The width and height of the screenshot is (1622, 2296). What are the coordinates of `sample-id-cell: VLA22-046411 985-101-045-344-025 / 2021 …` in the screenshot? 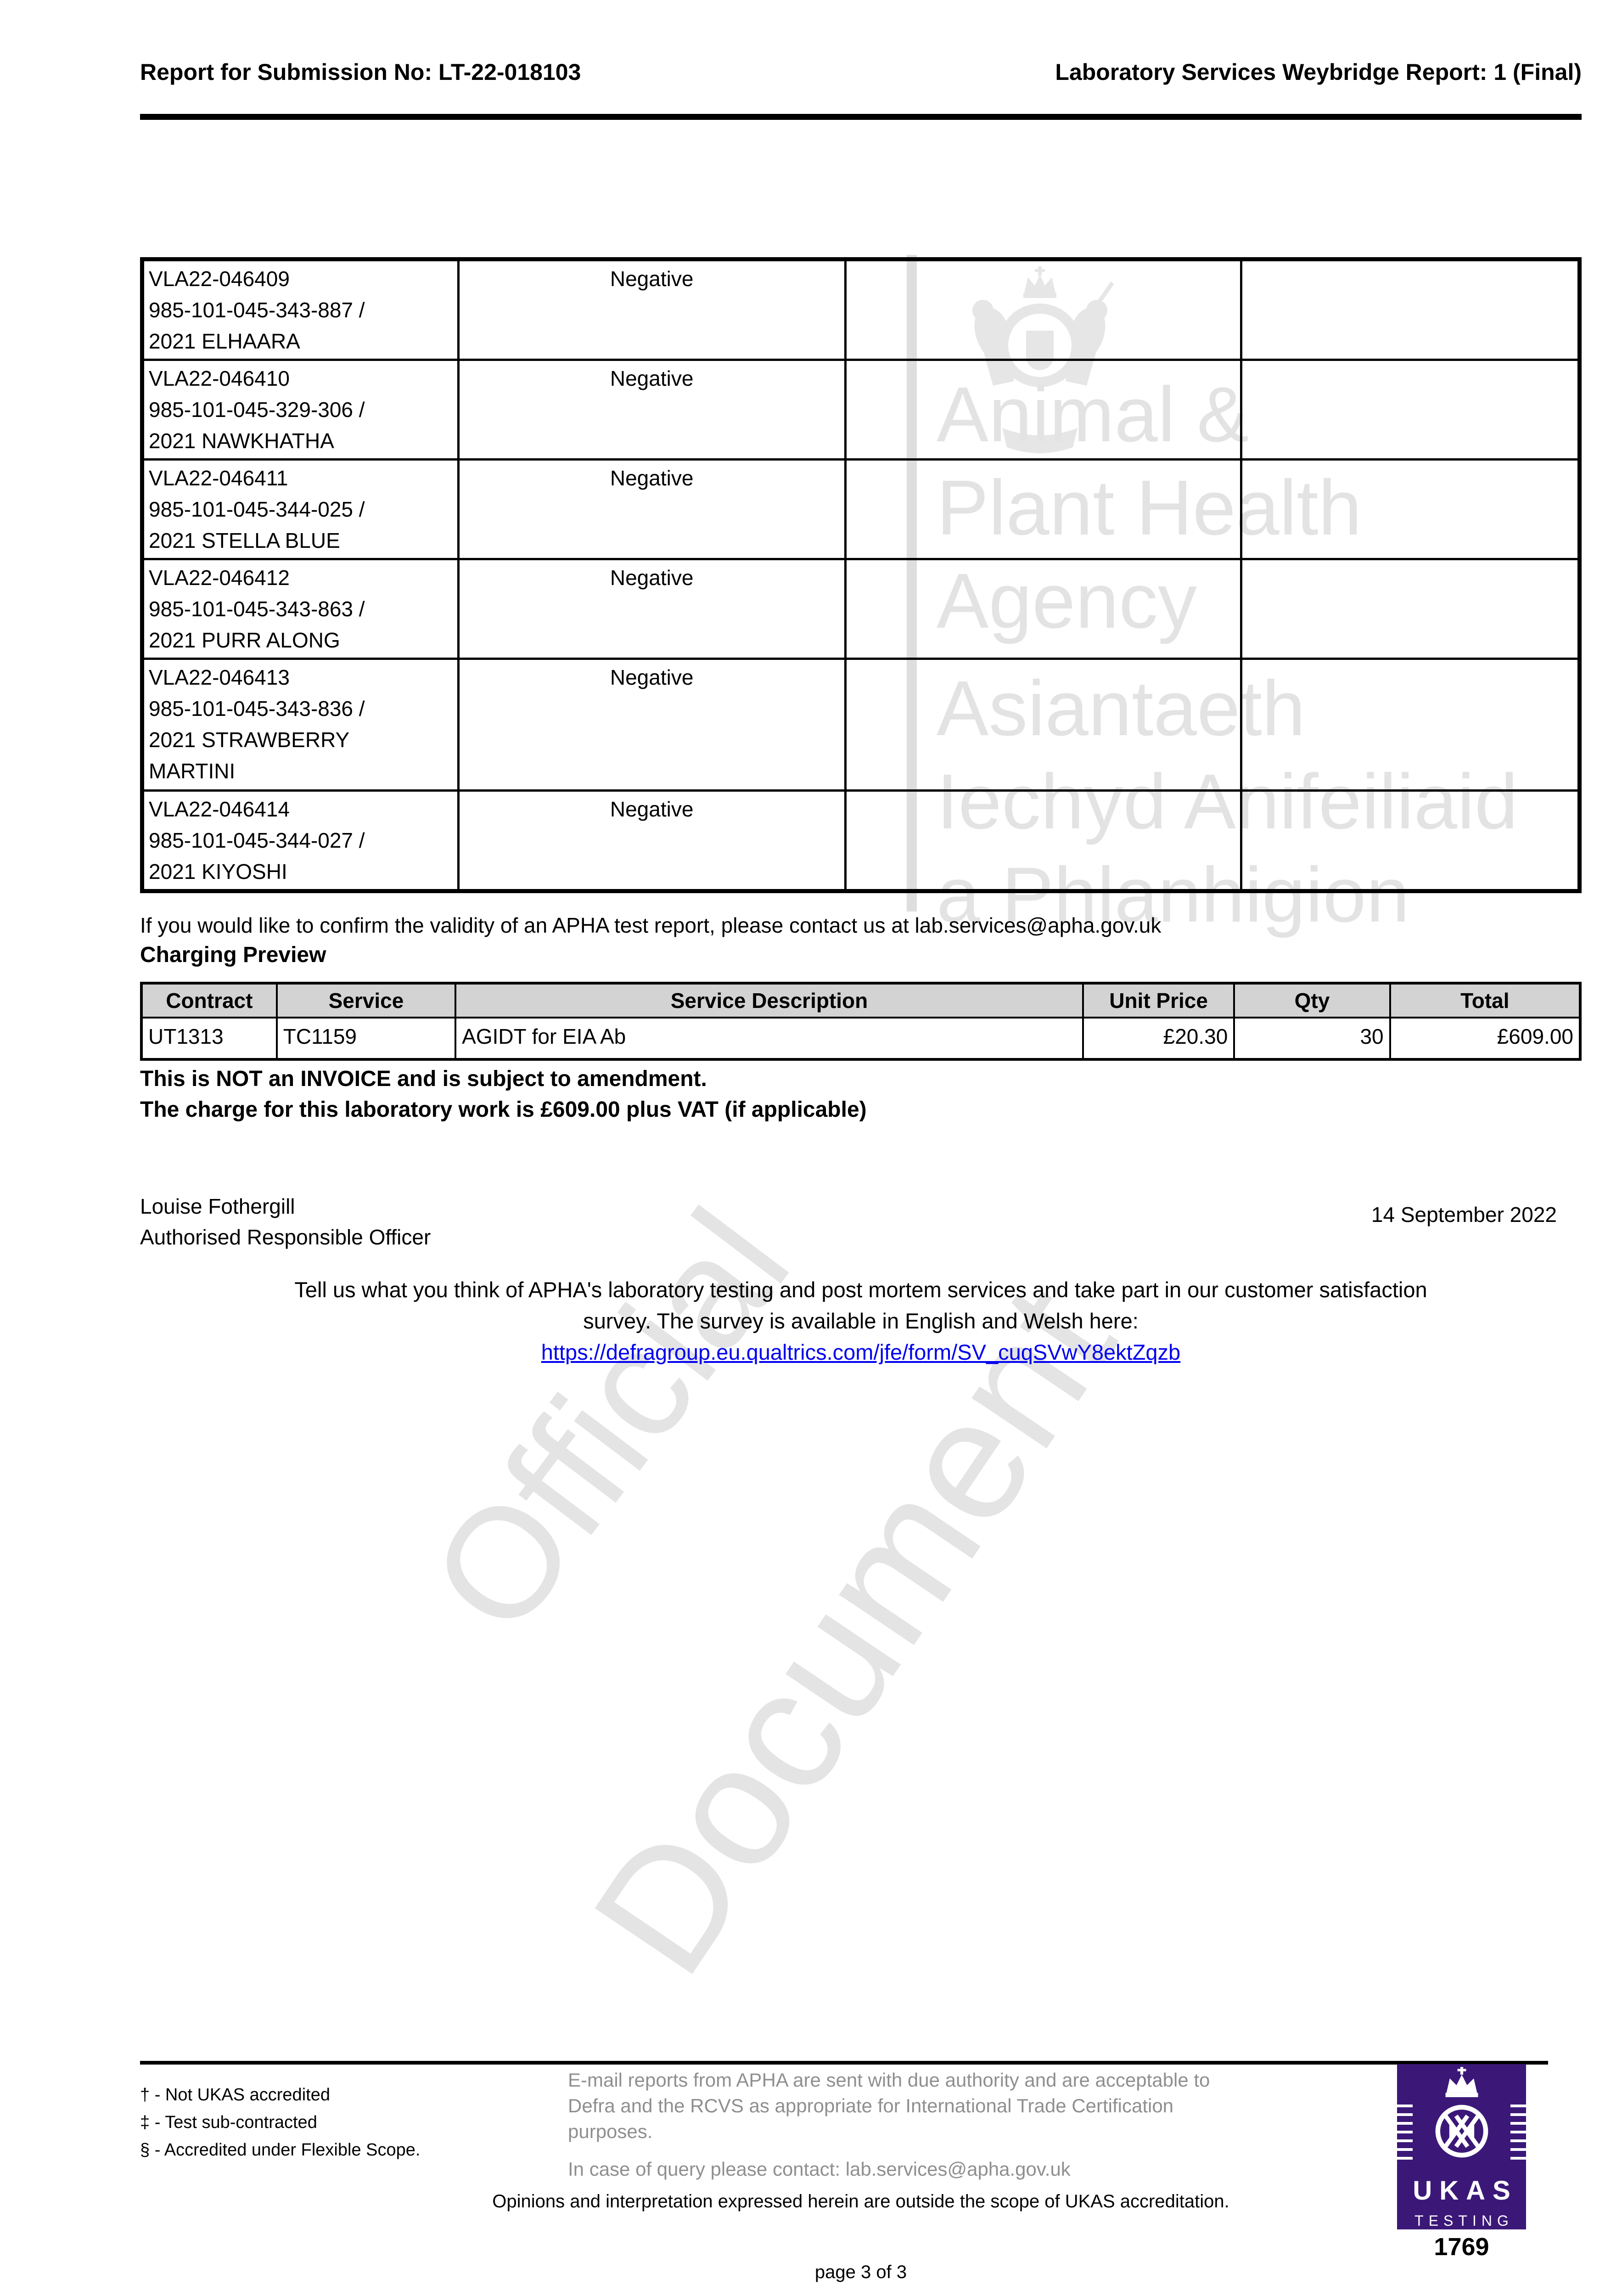 It's located at (301, 509).